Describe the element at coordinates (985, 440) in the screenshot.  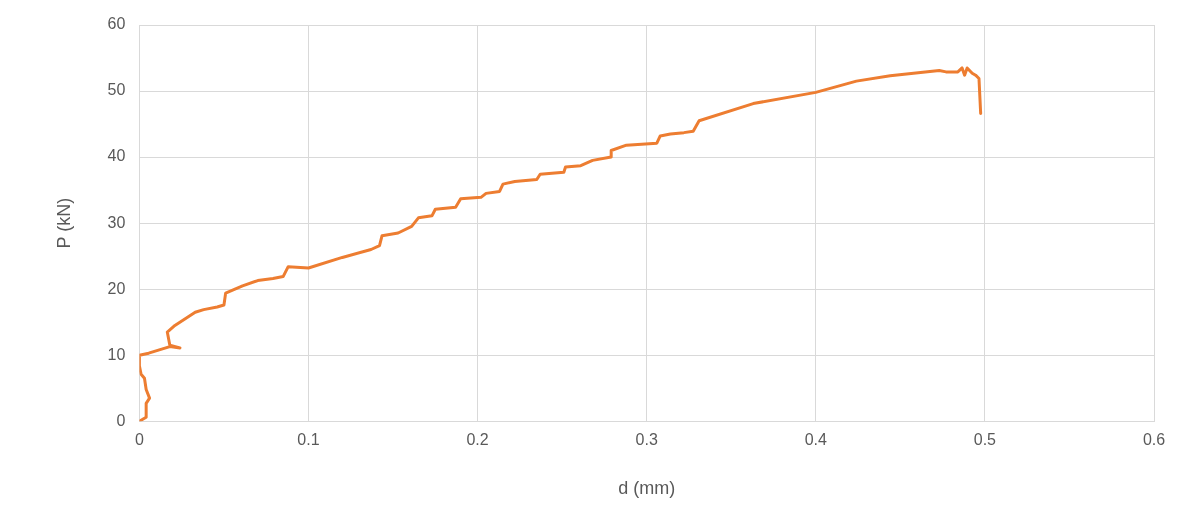
I see `x-tick-label: 0.5` at that location.